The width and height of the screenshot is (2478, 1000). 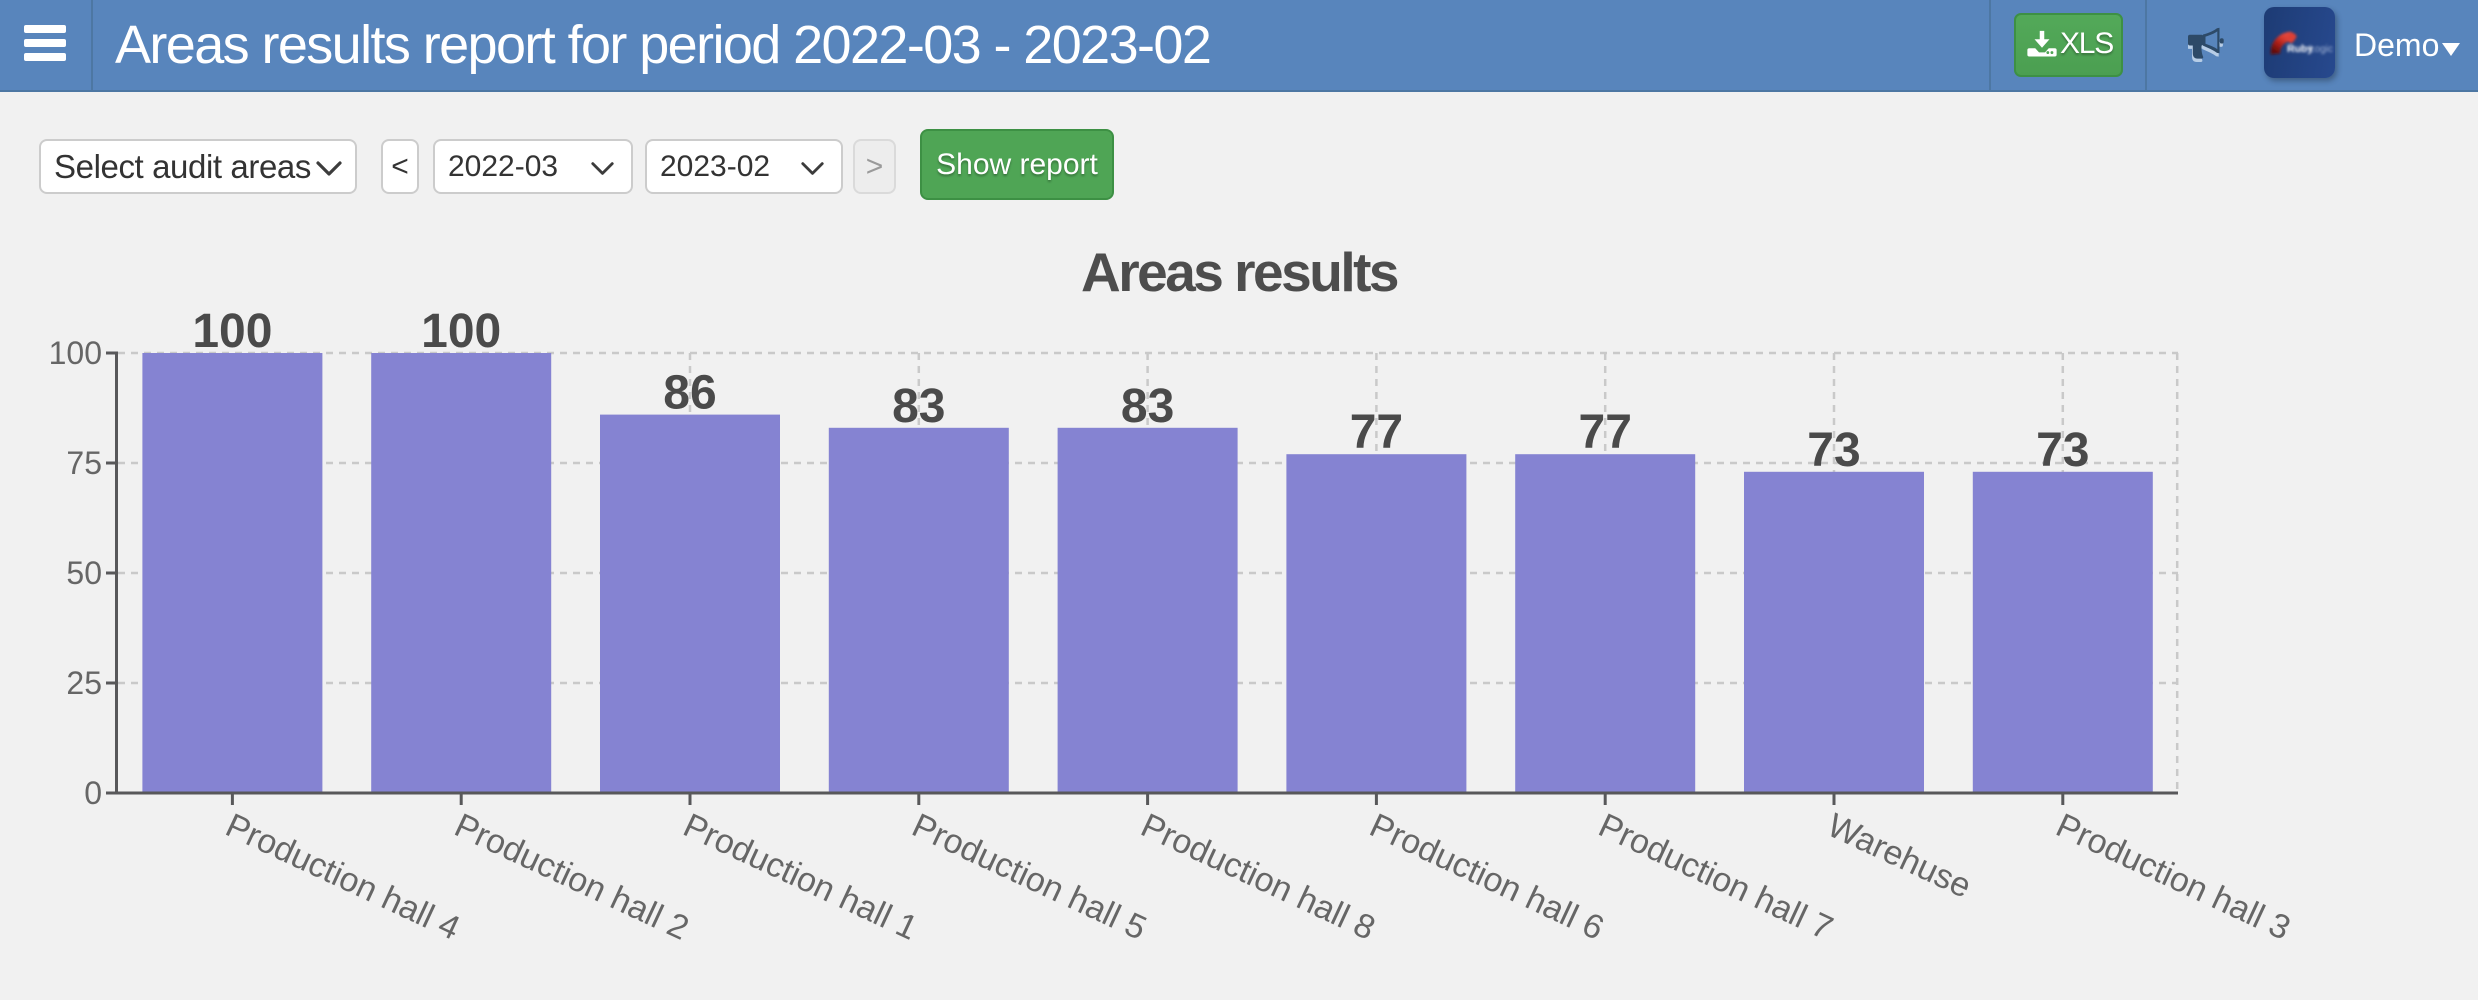 I want to click on svg-text: Areas results, so click(x=1239, y=272).